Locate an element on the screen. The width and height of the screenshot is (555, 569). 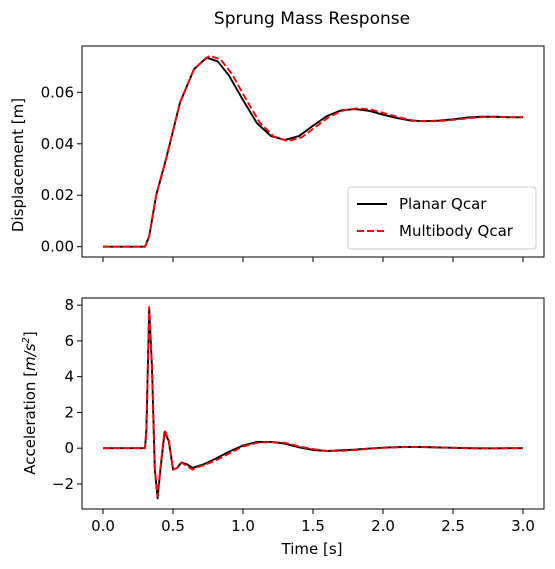
acceleration-label-prefix: Acceleration [ is located at coordinates (30, 423).